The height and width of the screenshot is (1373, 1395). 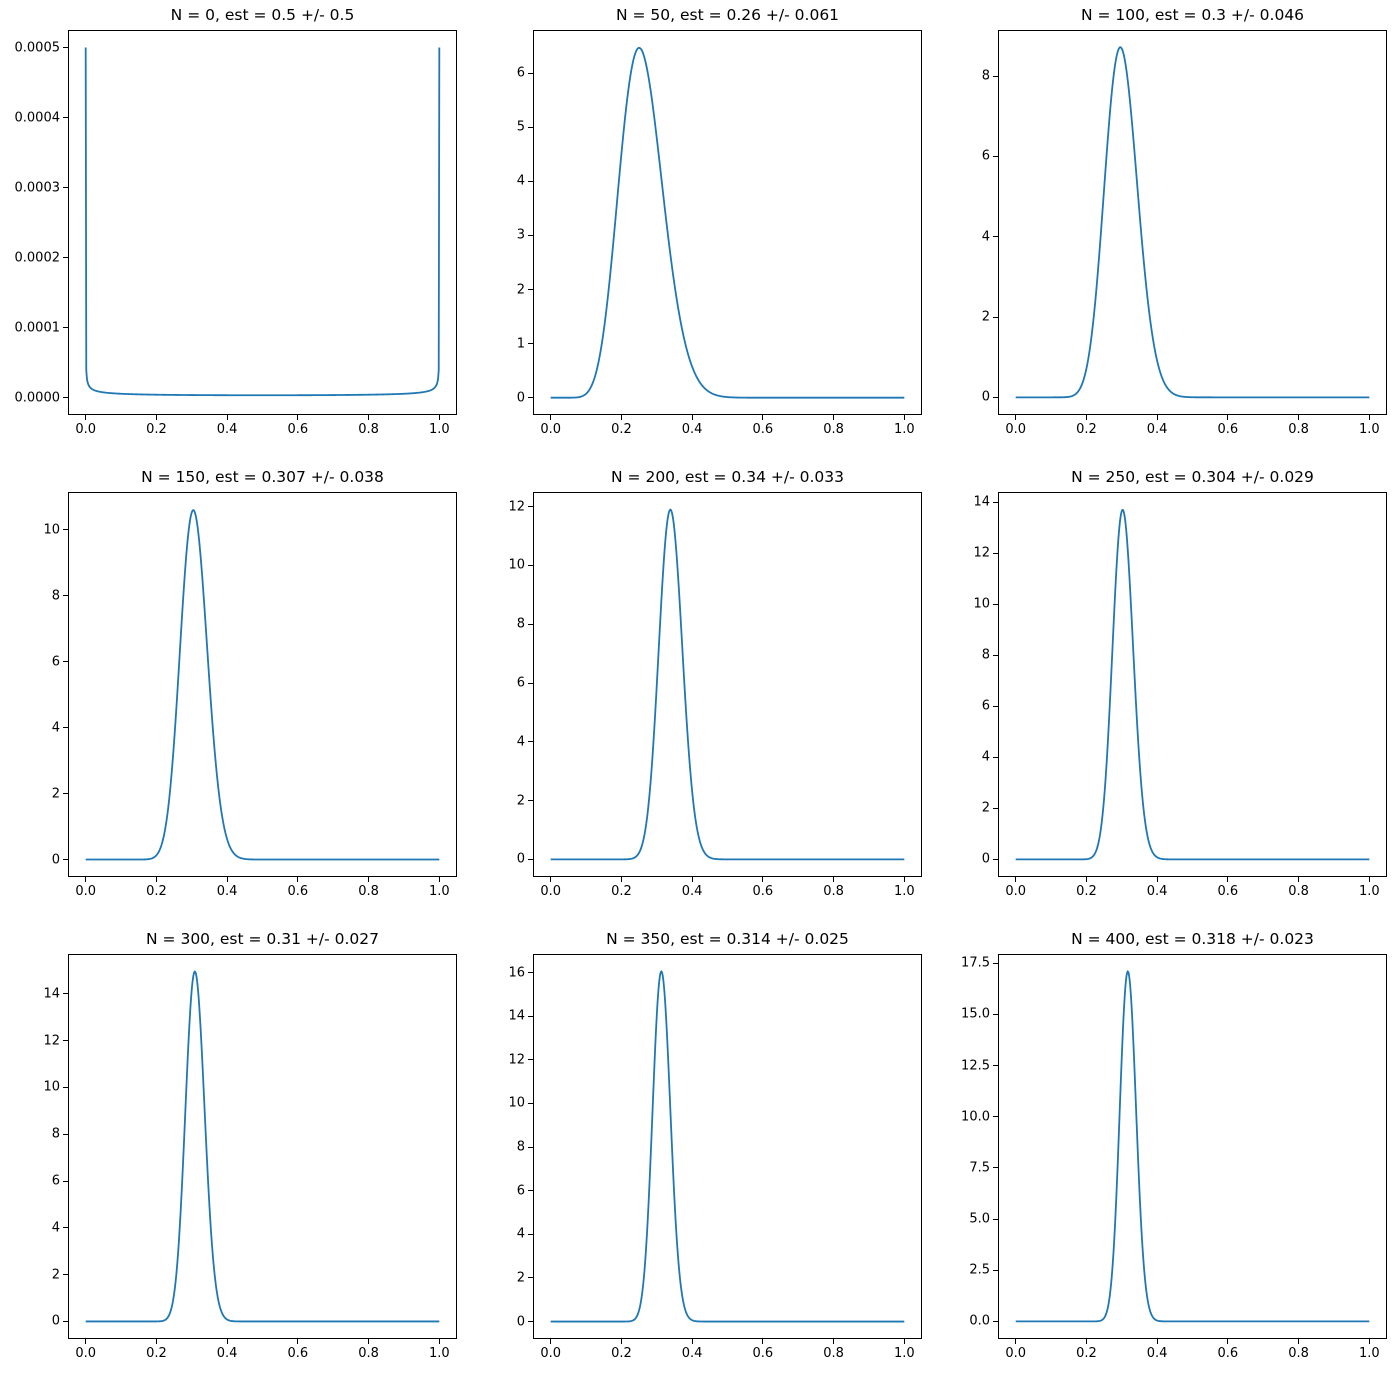 What do you see at coordinates (727, 939) in the screenshot?
I see `subplot-title: N = 350, est = 0.314 +/- 0.025` at bounding box center [727, 939].